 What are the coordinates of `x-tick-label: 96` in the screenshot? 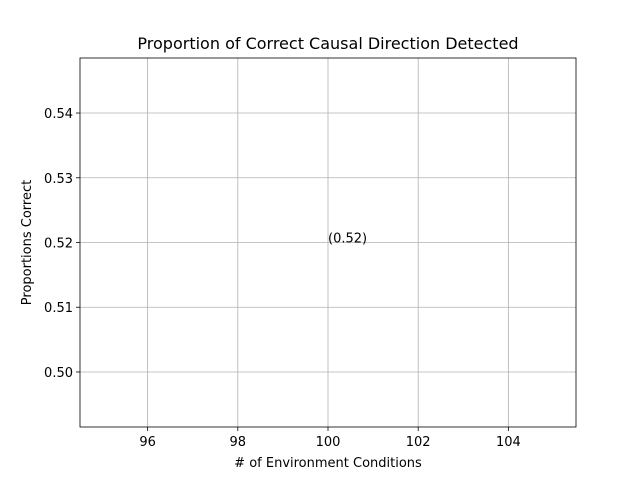 It's located at (147, 442).